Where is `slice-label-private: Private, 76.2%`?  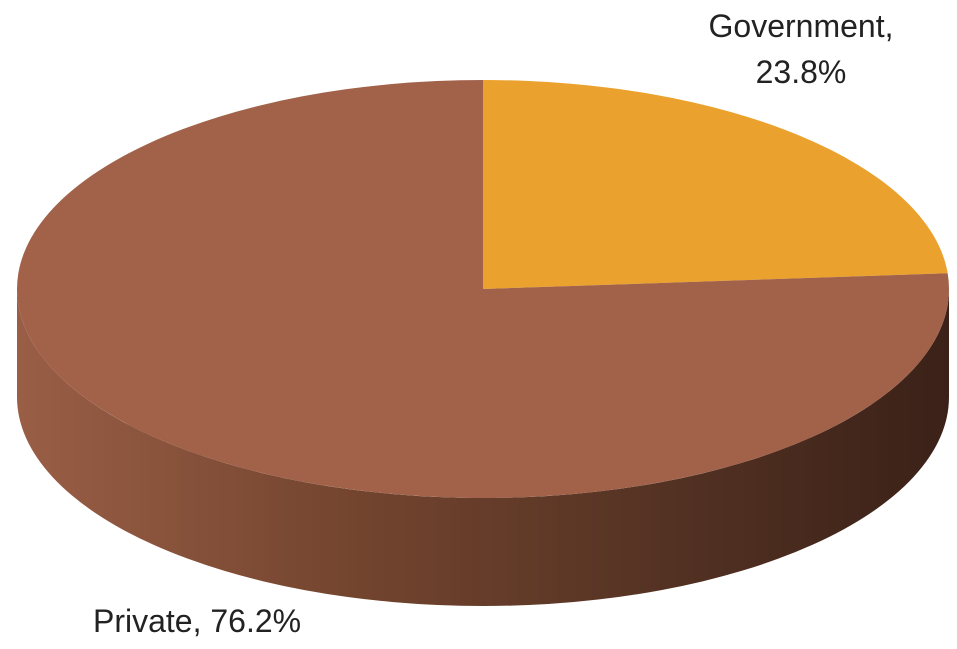
slice-label-private: Private, 76.2% is located at coordinates (197, 621).